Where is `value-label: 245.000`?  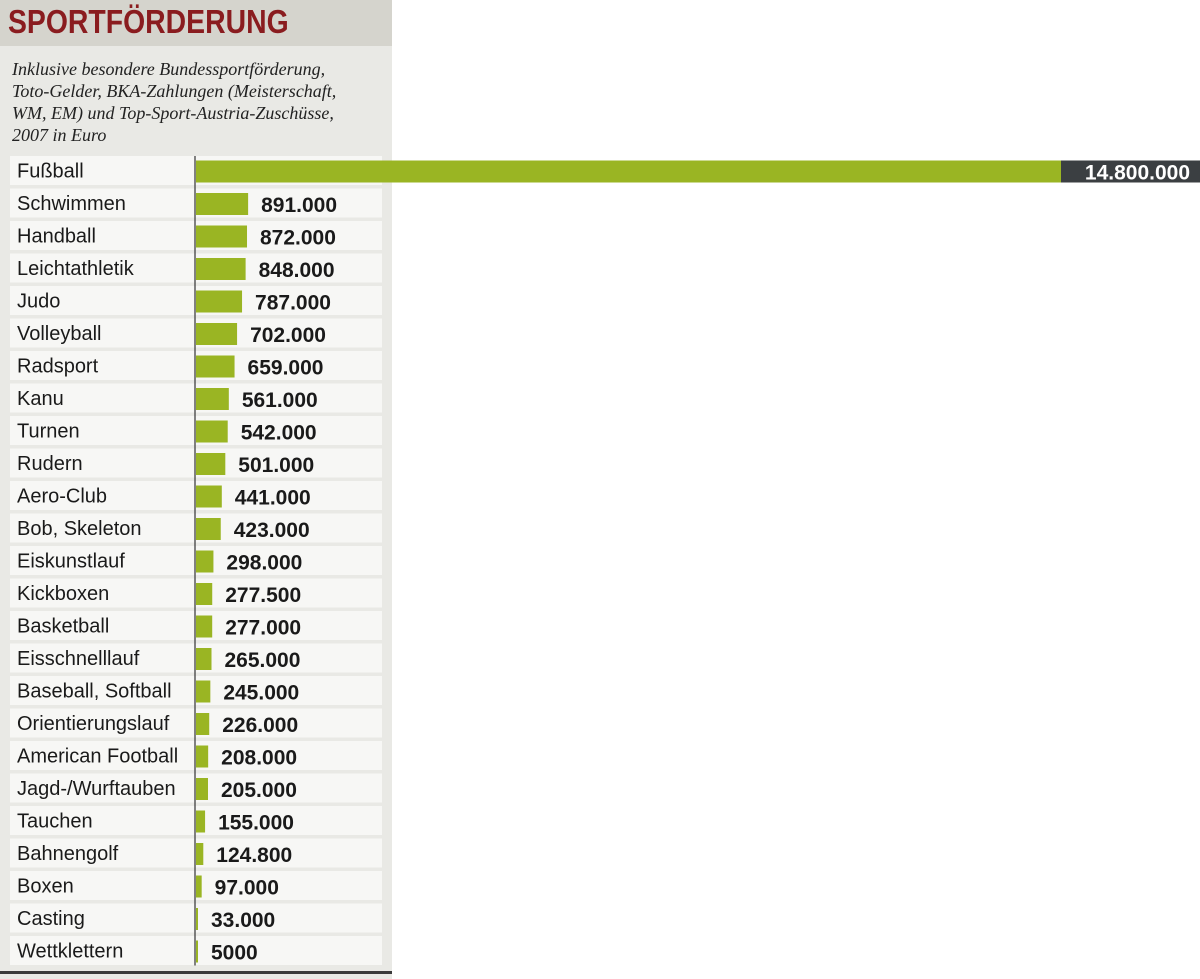
value-label: 245.000 is located at coordinates (261, 693).